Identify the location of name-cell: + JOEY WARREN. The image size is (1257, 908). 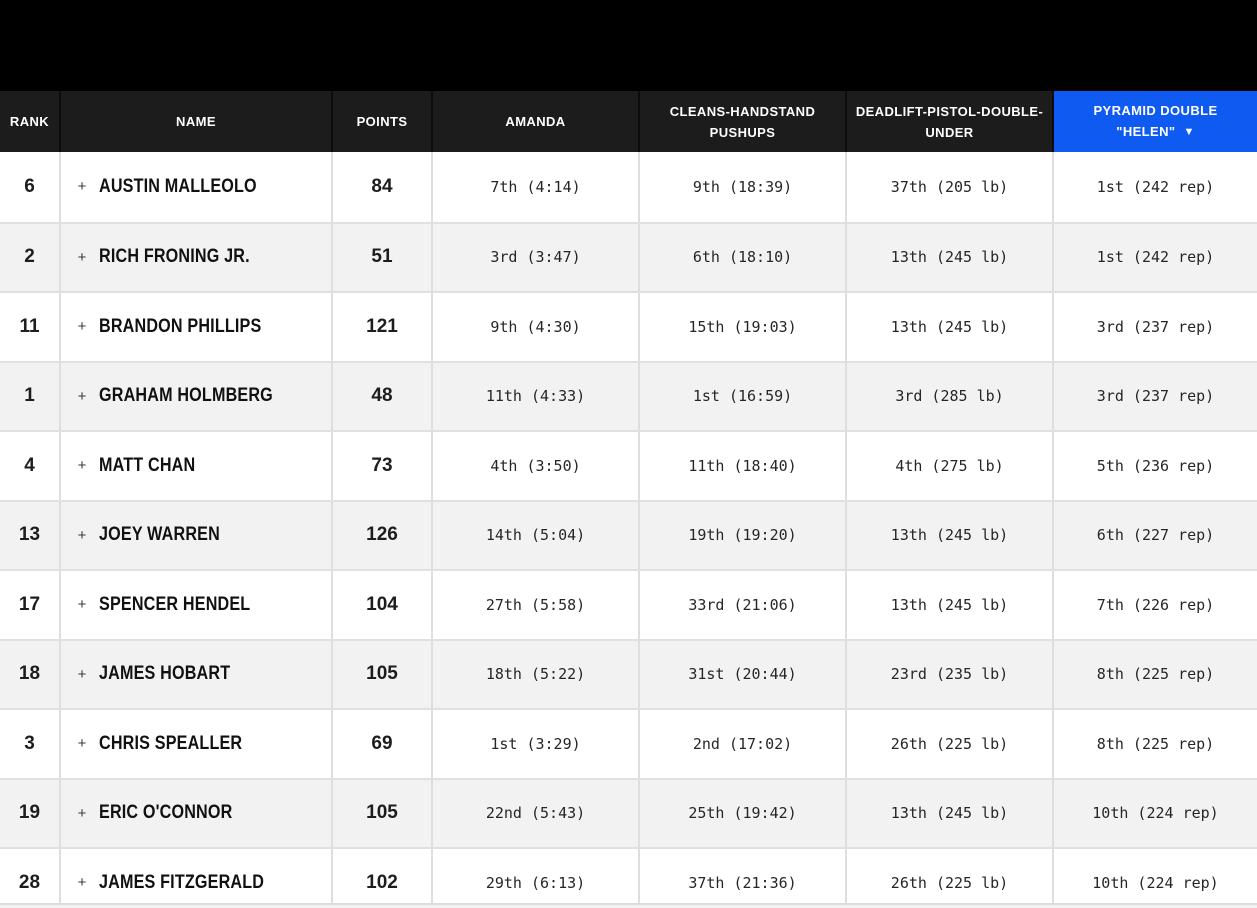
(195, 535).